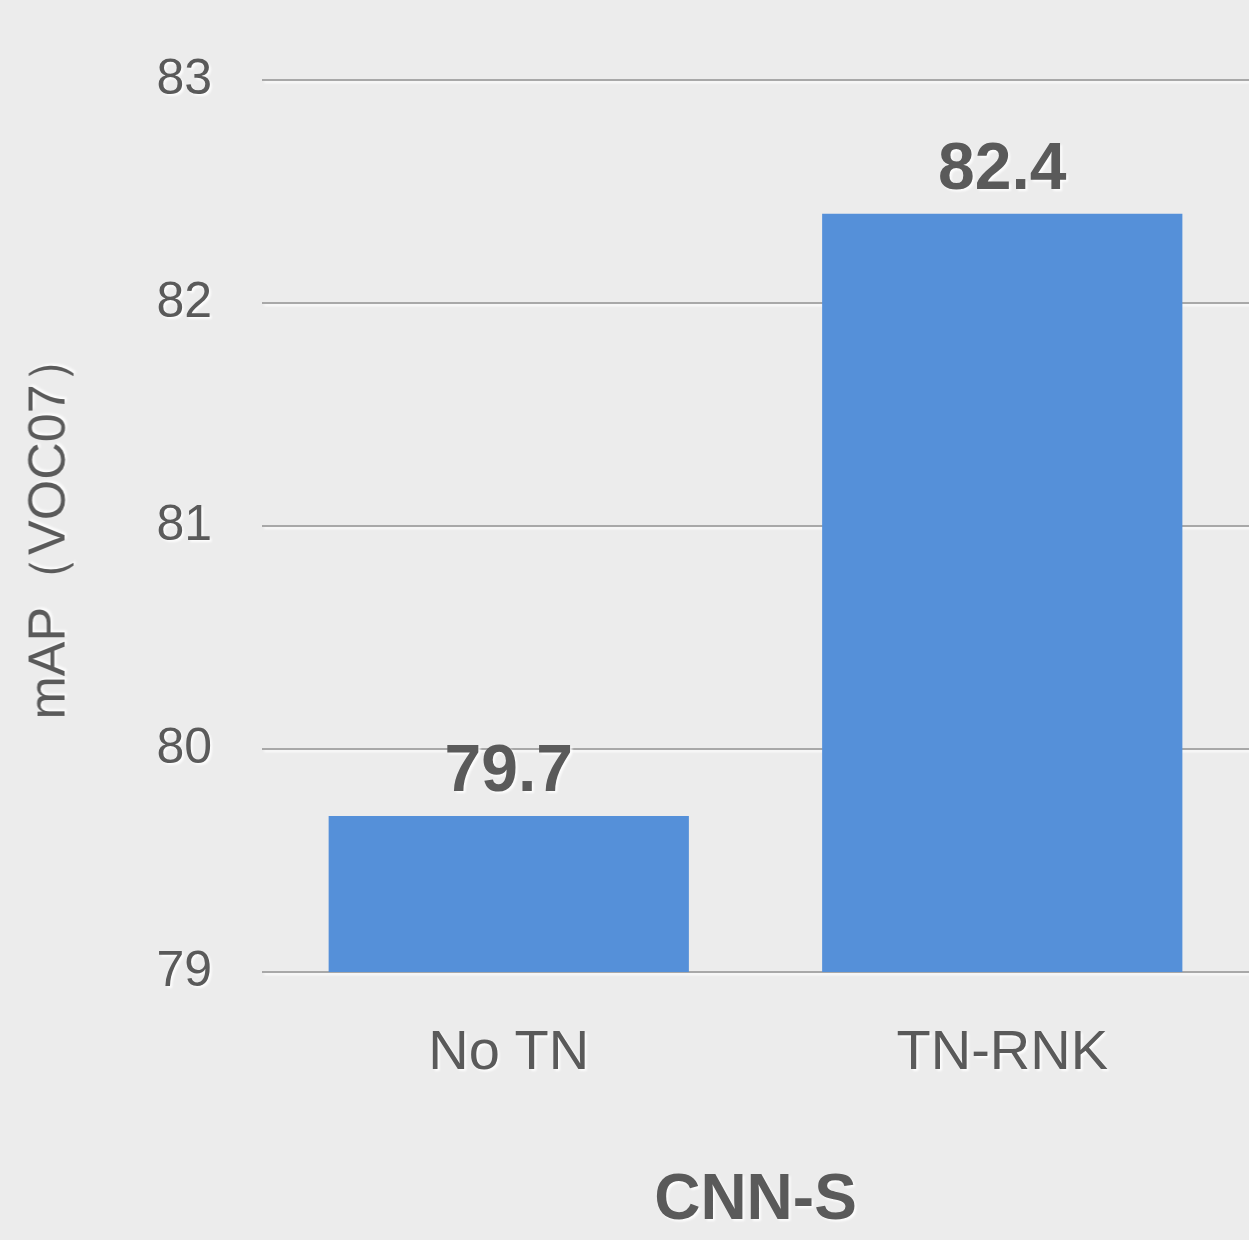  What do you see at coordinates (184, 522) in the screenshot?
I see `y-tick-label: 81` at bounding box center [184, 522].